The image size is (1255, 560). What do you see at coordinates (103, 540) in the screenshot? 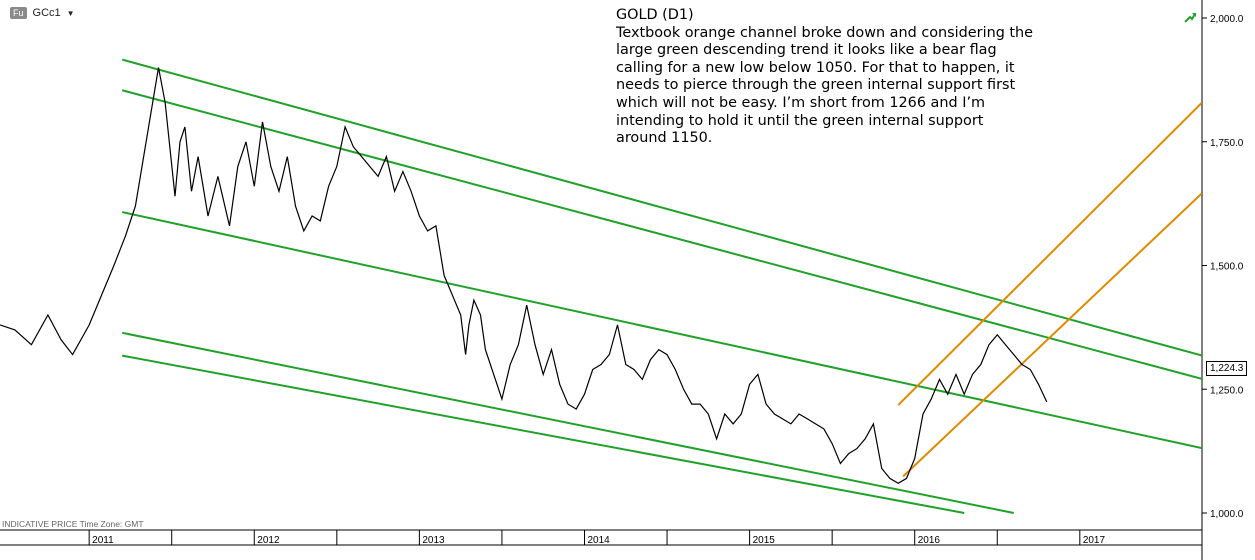
I see `x-tick-label: 2011` at bounding box center [103, 540].